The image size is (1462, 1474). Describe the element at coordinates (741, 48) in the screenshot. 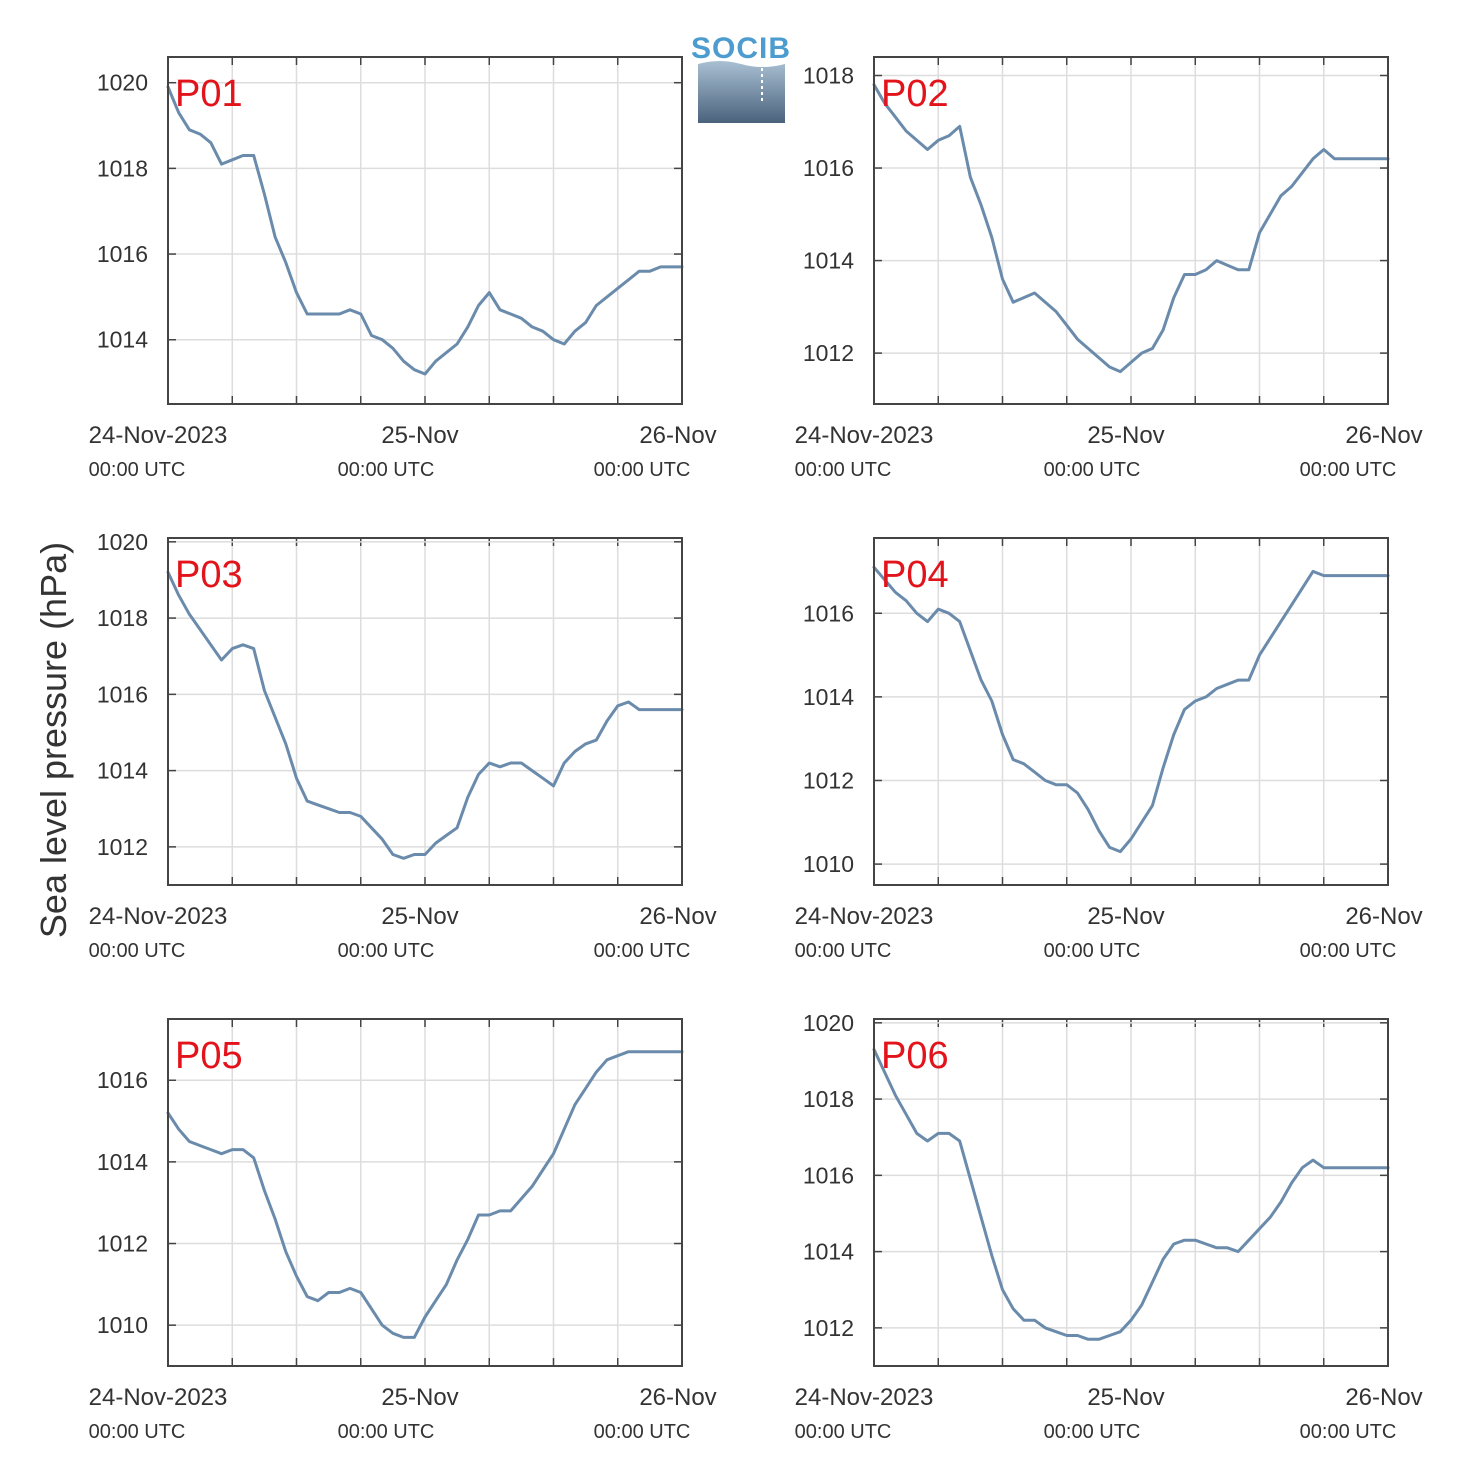

I see `logo-text: SOCIB` at that location.